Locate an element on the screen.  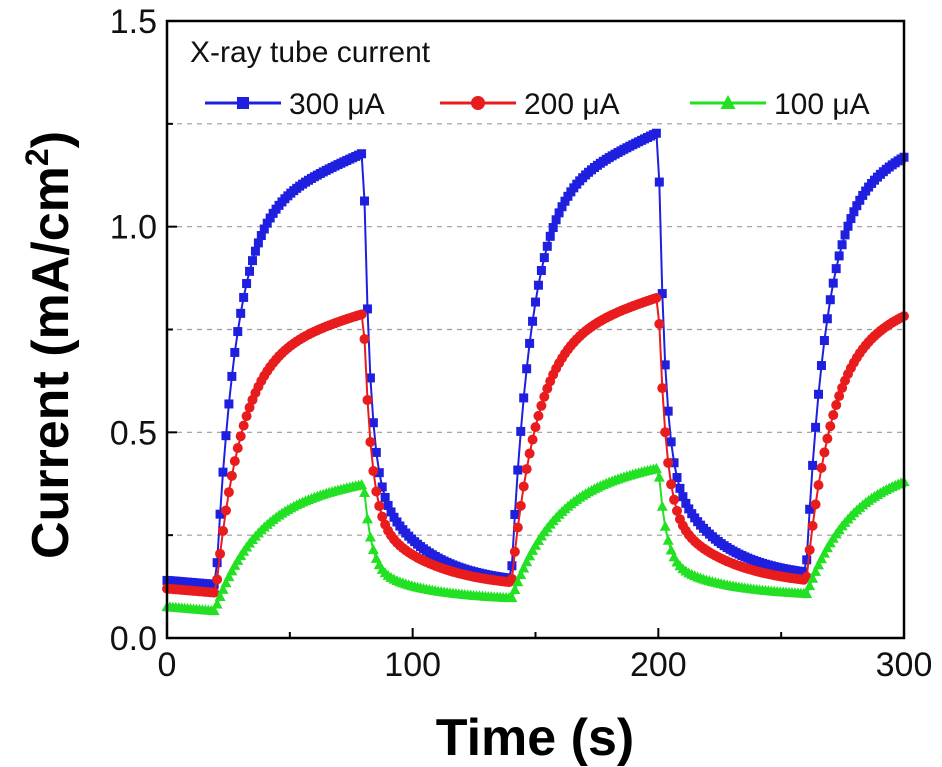
legend-label: 300 μA is located at coordinates (337, 104).